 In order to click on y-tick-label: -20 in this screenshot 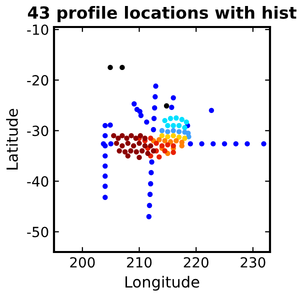, I will do `click(37, 80)`.